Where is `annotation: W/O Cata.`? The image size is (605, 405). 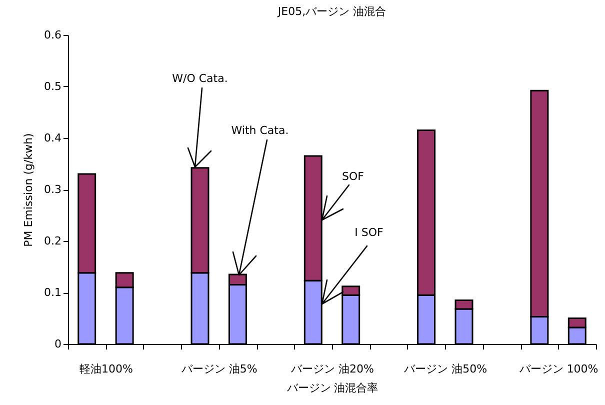 annotation: W/O Cata. is located at coordinates (200, 78).